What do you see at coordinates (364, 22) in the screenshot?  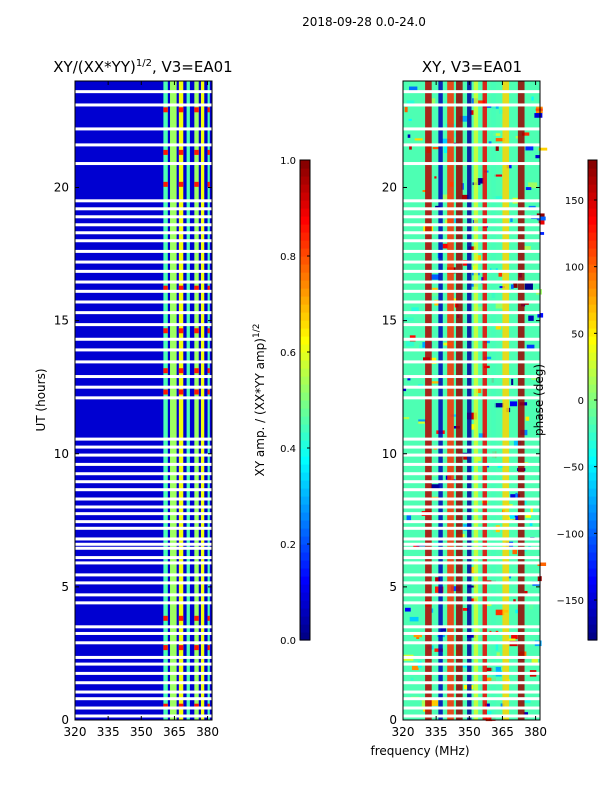 I see `figure-suptitle: 2018-09-28 0.0-24.0` at bounding box center [364, 22].